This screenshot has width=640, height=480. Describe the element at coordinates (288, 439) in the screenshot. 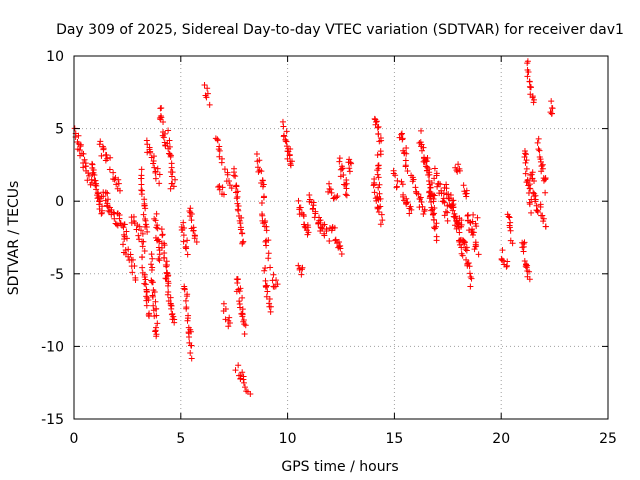

I see `x-tick-label: 10` at that location.